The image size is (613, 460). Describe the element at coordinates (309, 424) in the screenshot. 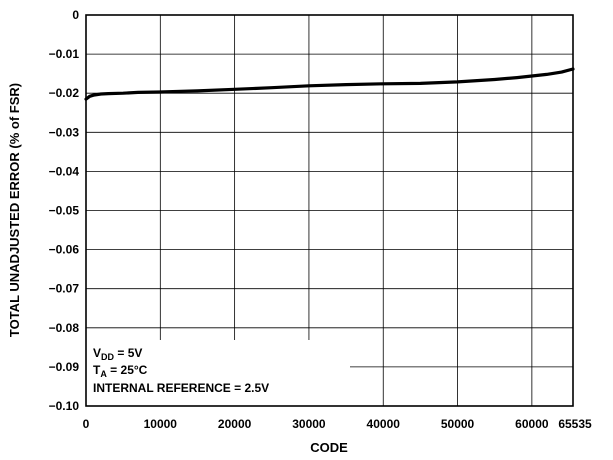

I see `x-tick-label: 30000` at that location.